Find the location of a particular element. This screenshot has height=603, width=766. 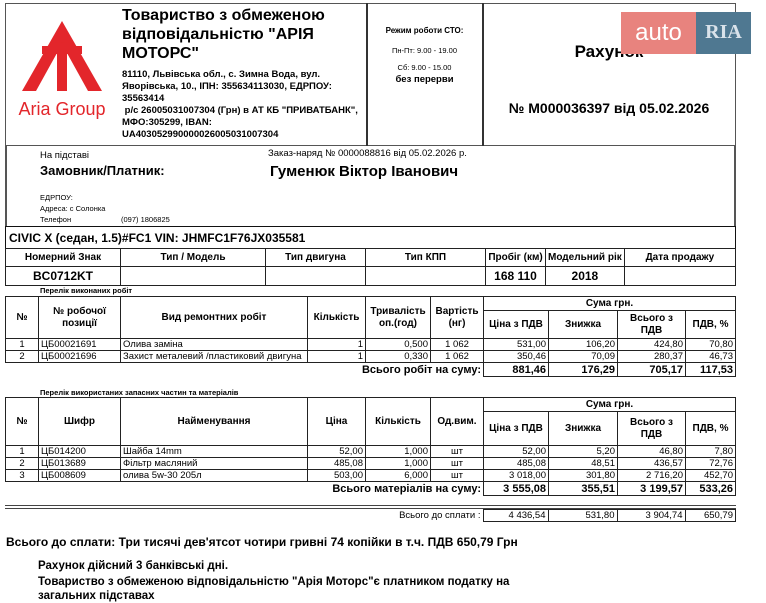

parts-sum-header: Сума грн. is located at coordinates (609, 404).